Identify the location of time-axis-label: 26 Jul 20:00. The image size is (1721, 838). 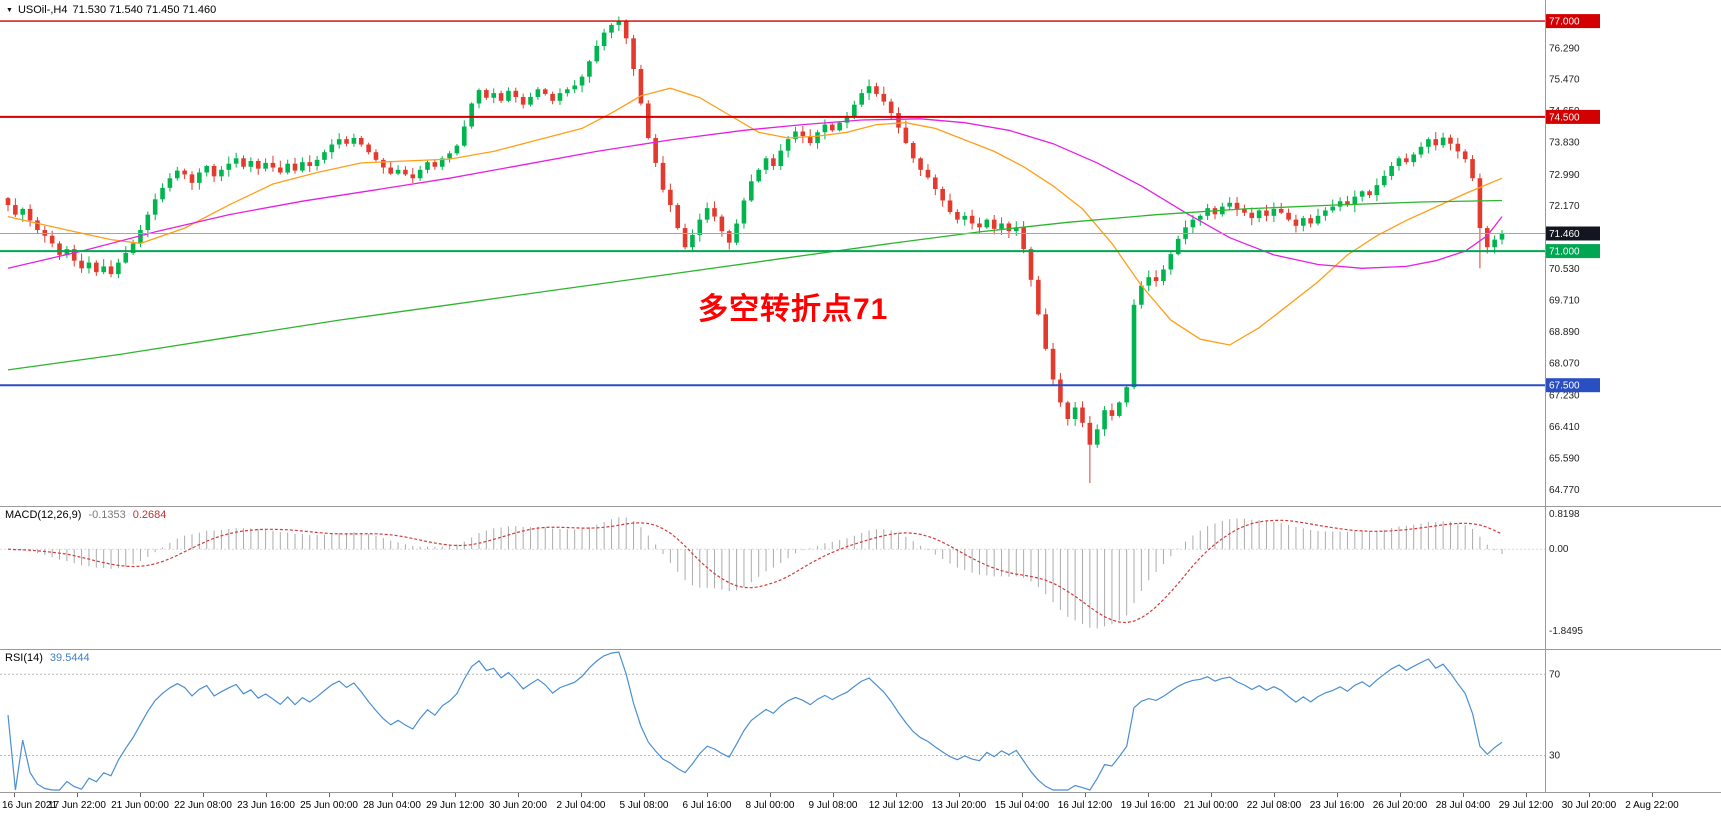
(1400, 805).